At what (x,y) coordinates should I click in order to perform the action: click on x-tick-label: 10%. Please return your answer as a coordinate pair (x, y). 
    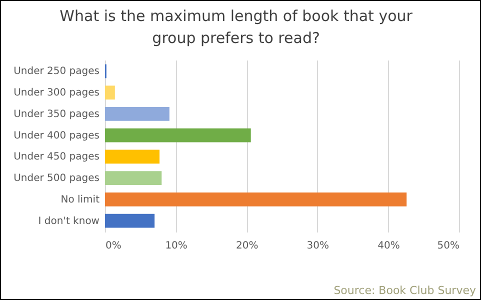
    Looking at the image, I should click on (176, 246).